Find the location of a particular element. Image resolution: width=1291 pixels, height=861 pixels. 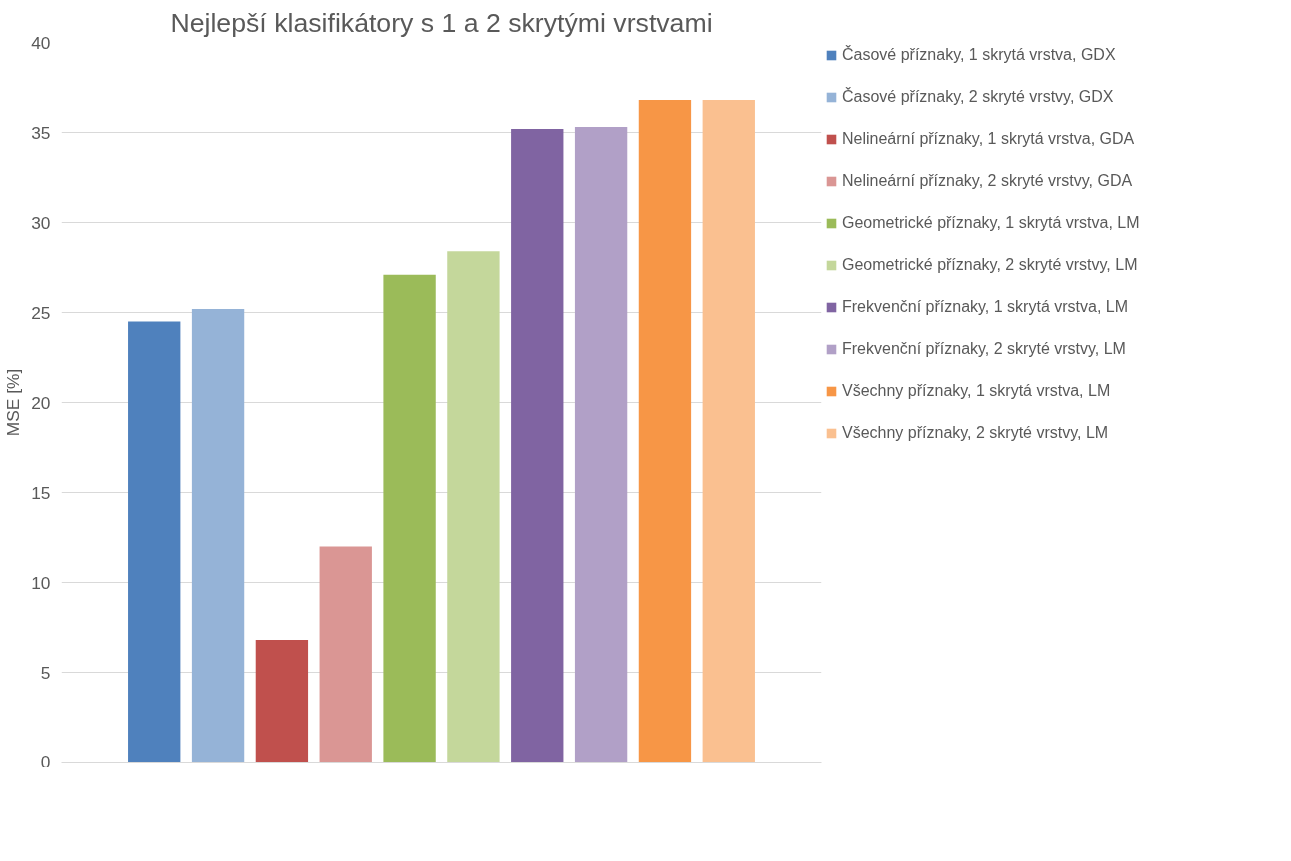

y-tick-label: 25 is located at coordinates (41, 312).